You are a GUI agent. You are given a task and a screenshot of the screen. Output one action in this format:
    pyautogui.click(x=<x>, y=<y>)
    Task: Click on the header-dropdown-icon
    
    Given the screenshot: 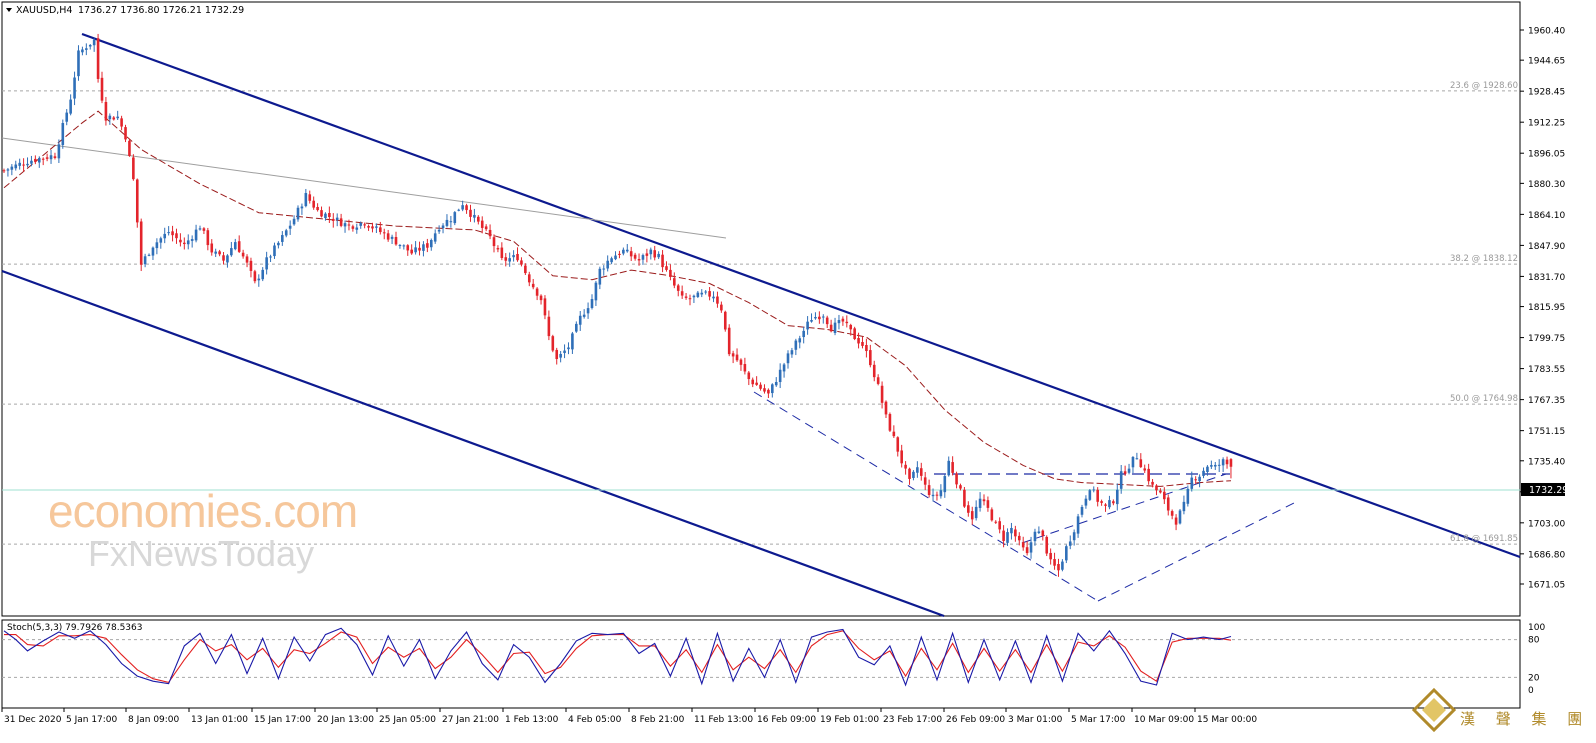 What is the action you would take?
    pyautogui.click(x=9, y=10)
    